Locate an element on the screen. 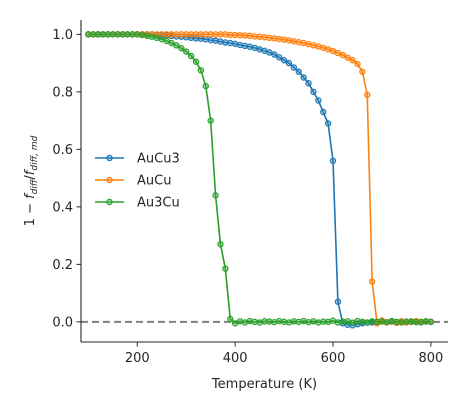  y-tick-label: 0.4 is located at coordinates (62, 207).